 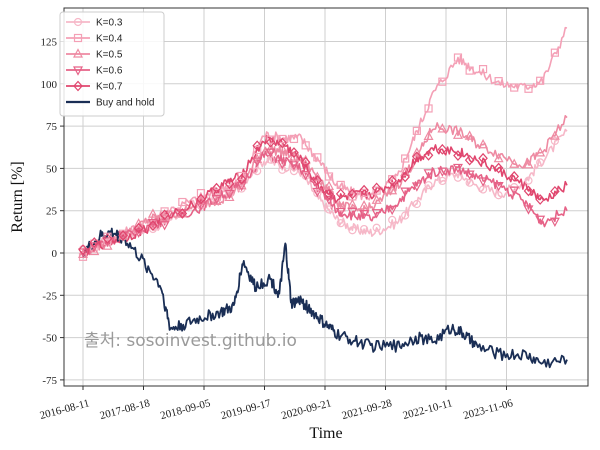 What do you see at coordinates (49, 296) in the screenshot?
I see `y-tick-label: -25` at bounding box center [49, 296].